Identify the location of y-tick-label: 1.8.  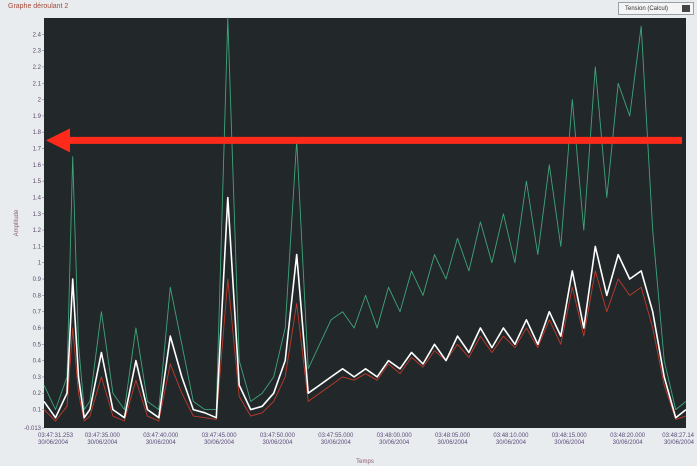
(37, 133).